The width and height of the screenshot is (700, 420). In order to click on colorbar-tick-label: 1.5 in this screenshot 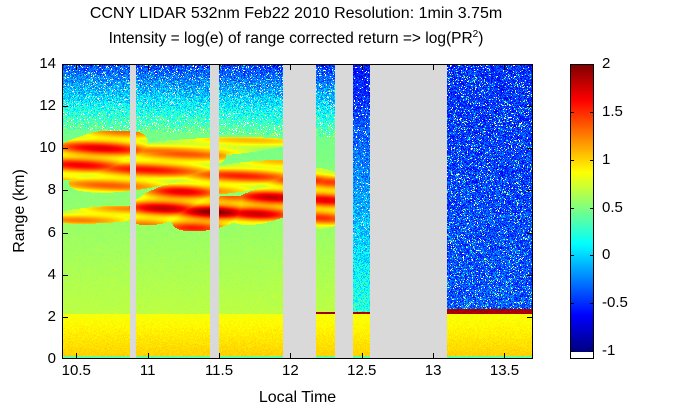, I will do `click(612, 111)`.